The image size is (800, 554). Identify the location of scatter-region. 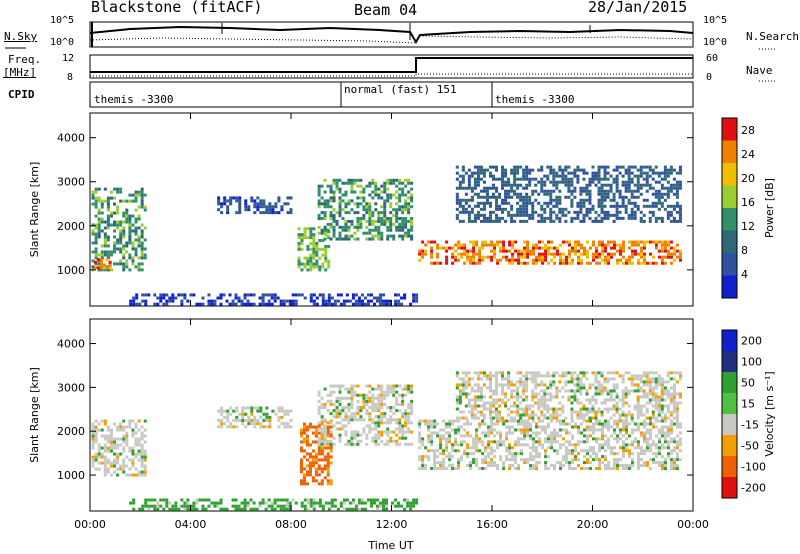
(274, 299).